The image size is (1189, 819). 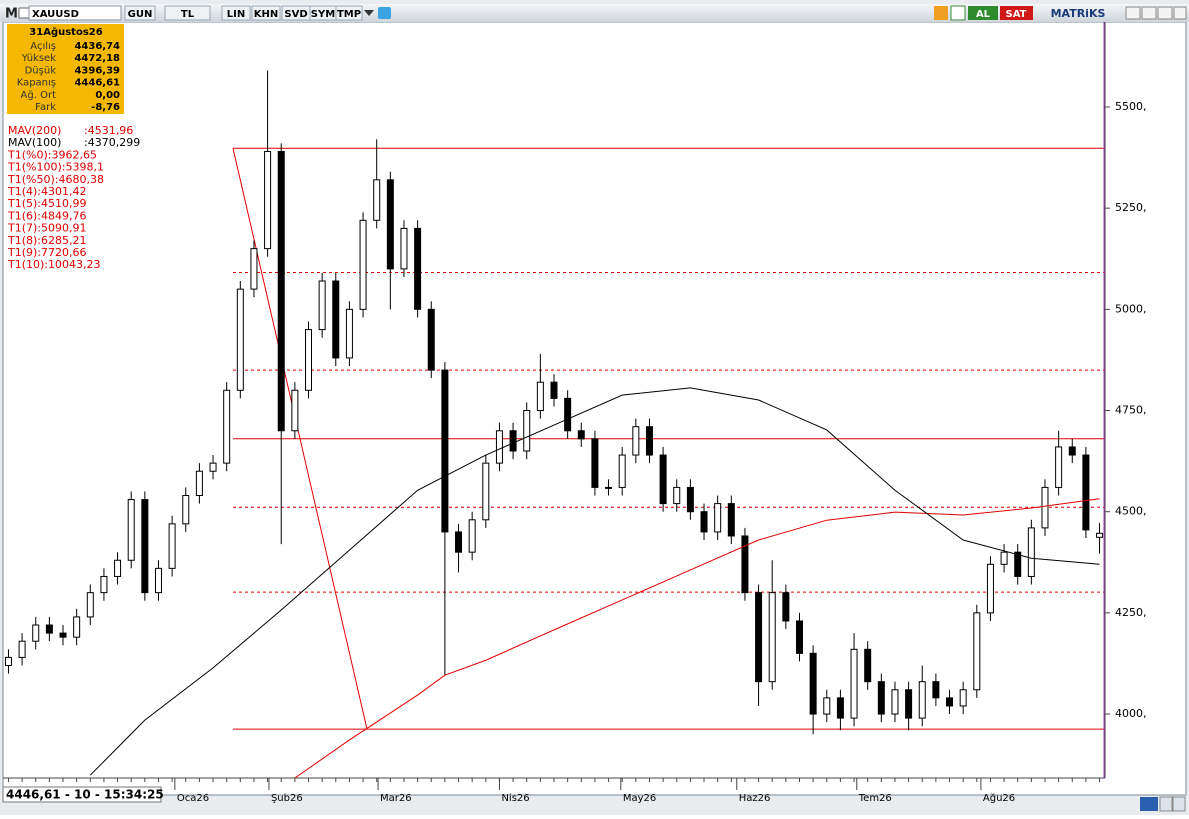 I want to click on level-label: T1(9):7720,66, so click(x=47, y=252).